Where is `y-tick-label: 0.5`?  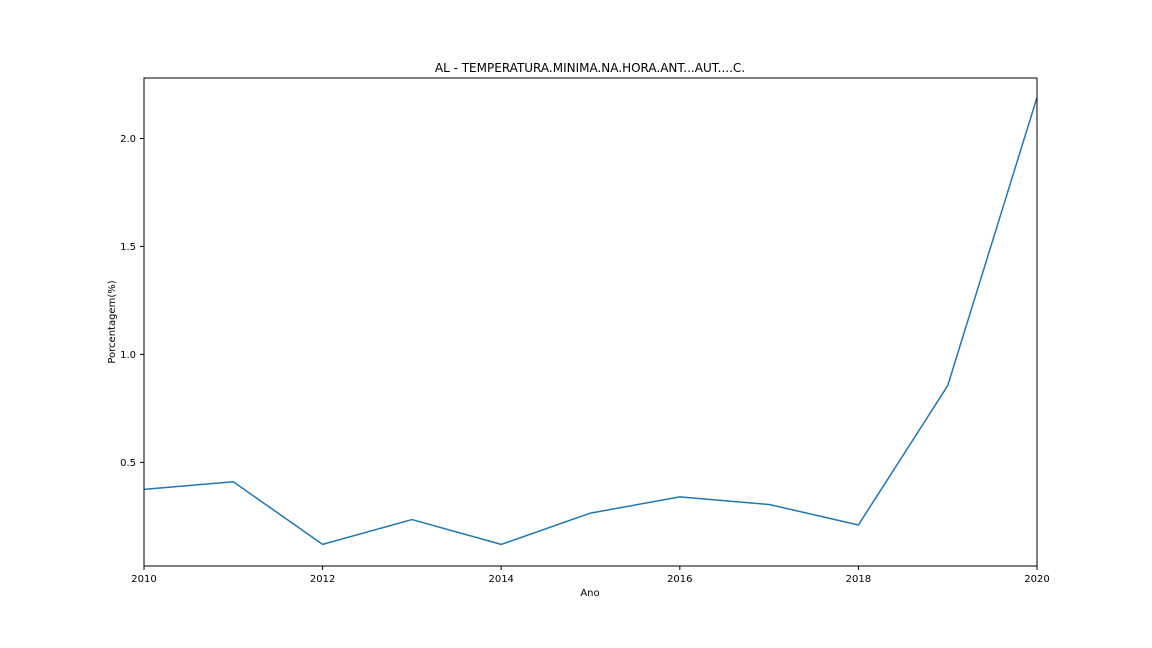 y-tick-label: 0.5 is located at coordinates (128, 463).